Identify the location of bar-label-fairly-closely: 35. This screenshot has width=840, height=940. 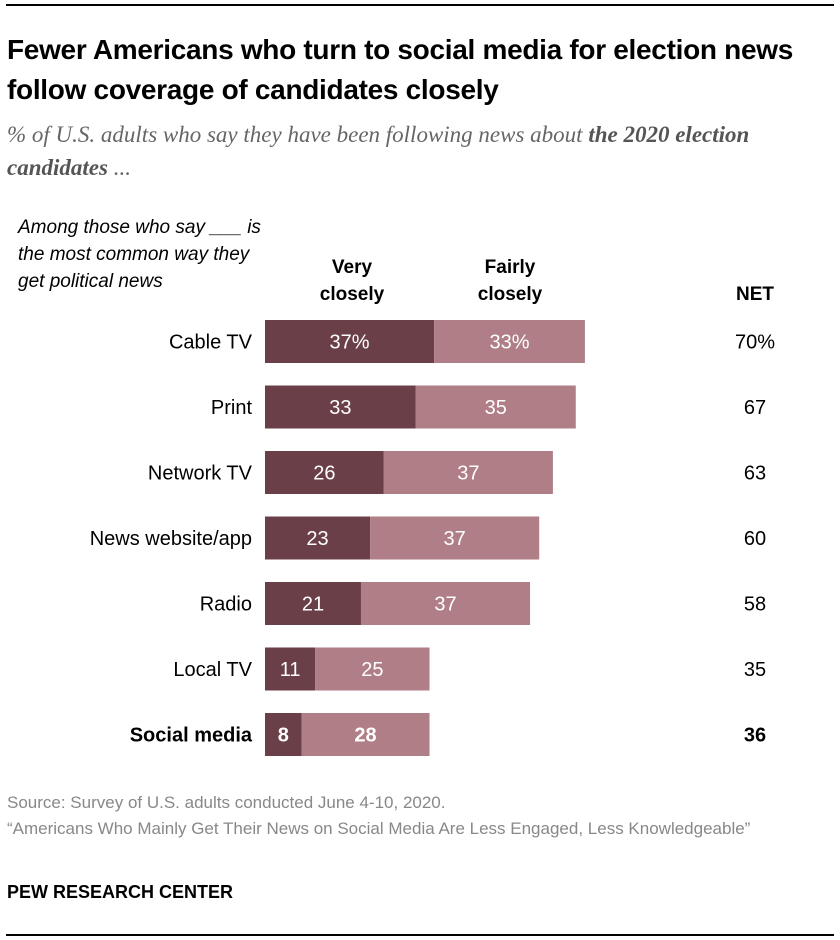
(496, 408).